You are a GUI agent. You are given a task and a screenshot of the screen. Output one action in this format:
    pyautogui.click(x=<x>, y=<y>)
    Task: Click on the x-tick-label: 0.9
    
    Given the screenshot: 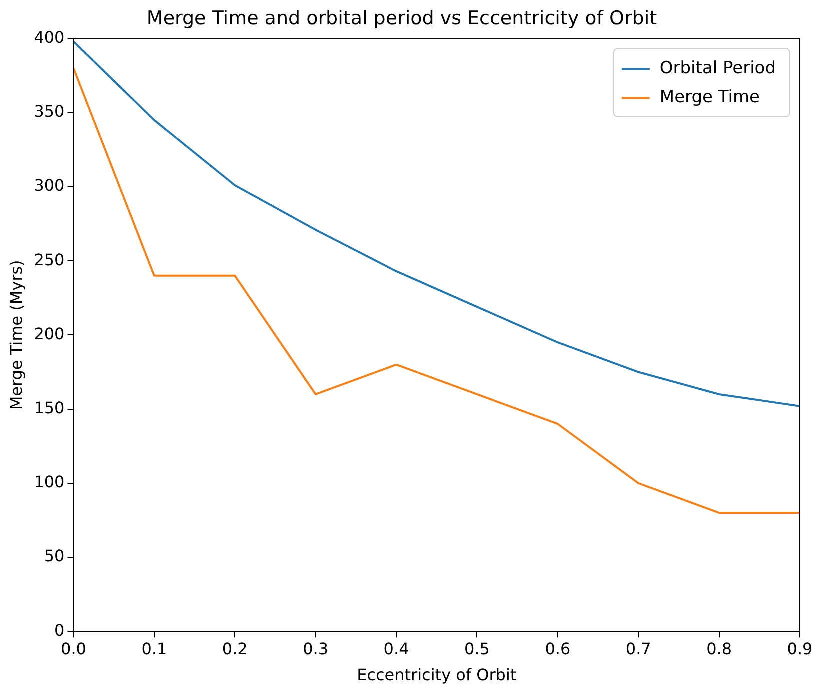 What is the action you would take?
    pyautogui.click(x=800, y=648)
    